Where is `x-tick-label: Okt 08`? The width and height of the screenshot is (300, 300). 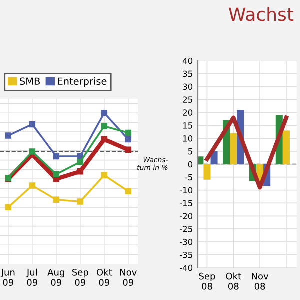
x-tick-label: Okt 08 is located at coordinates (234, 281).